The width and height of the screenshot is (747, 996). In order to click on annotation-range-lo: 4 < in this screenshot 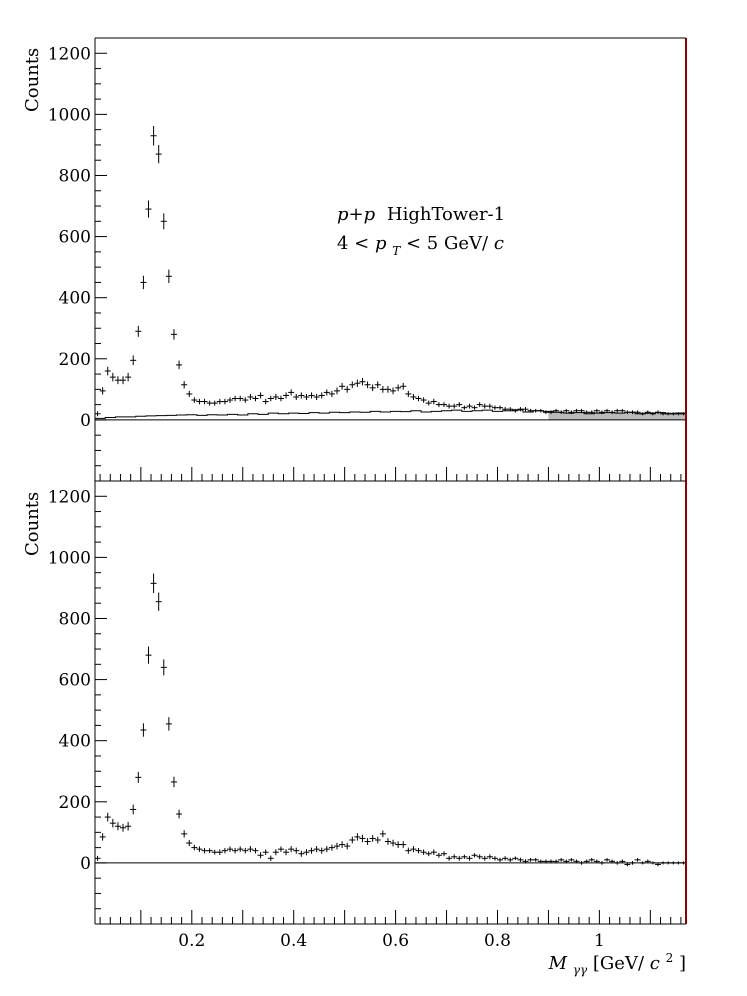, I will do `click(356, 243)`.